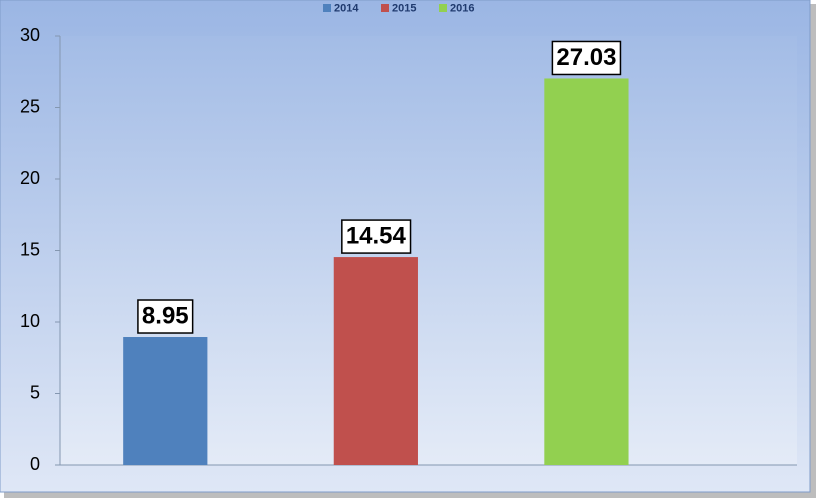 The image size is (820, 500). What do you see at coordinates (346, 8) in the screenshot?
I see `legend-label: 2014` at bounding box center [346, 8].